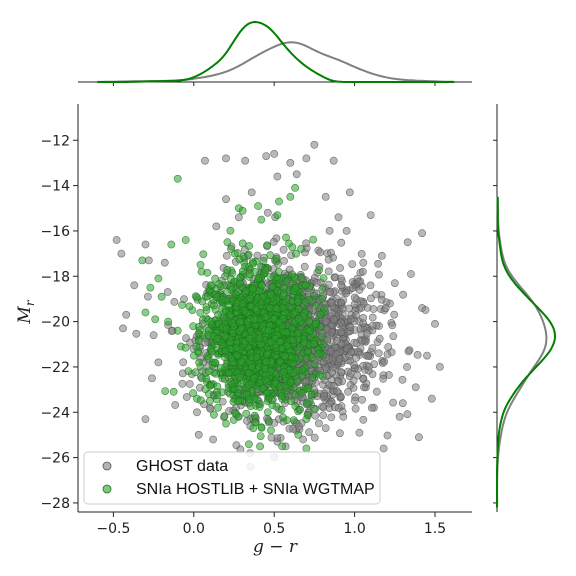 The height and width of the screenshot is (576, 576). I want to click on y-tick-label: −20, so click(55, 323).